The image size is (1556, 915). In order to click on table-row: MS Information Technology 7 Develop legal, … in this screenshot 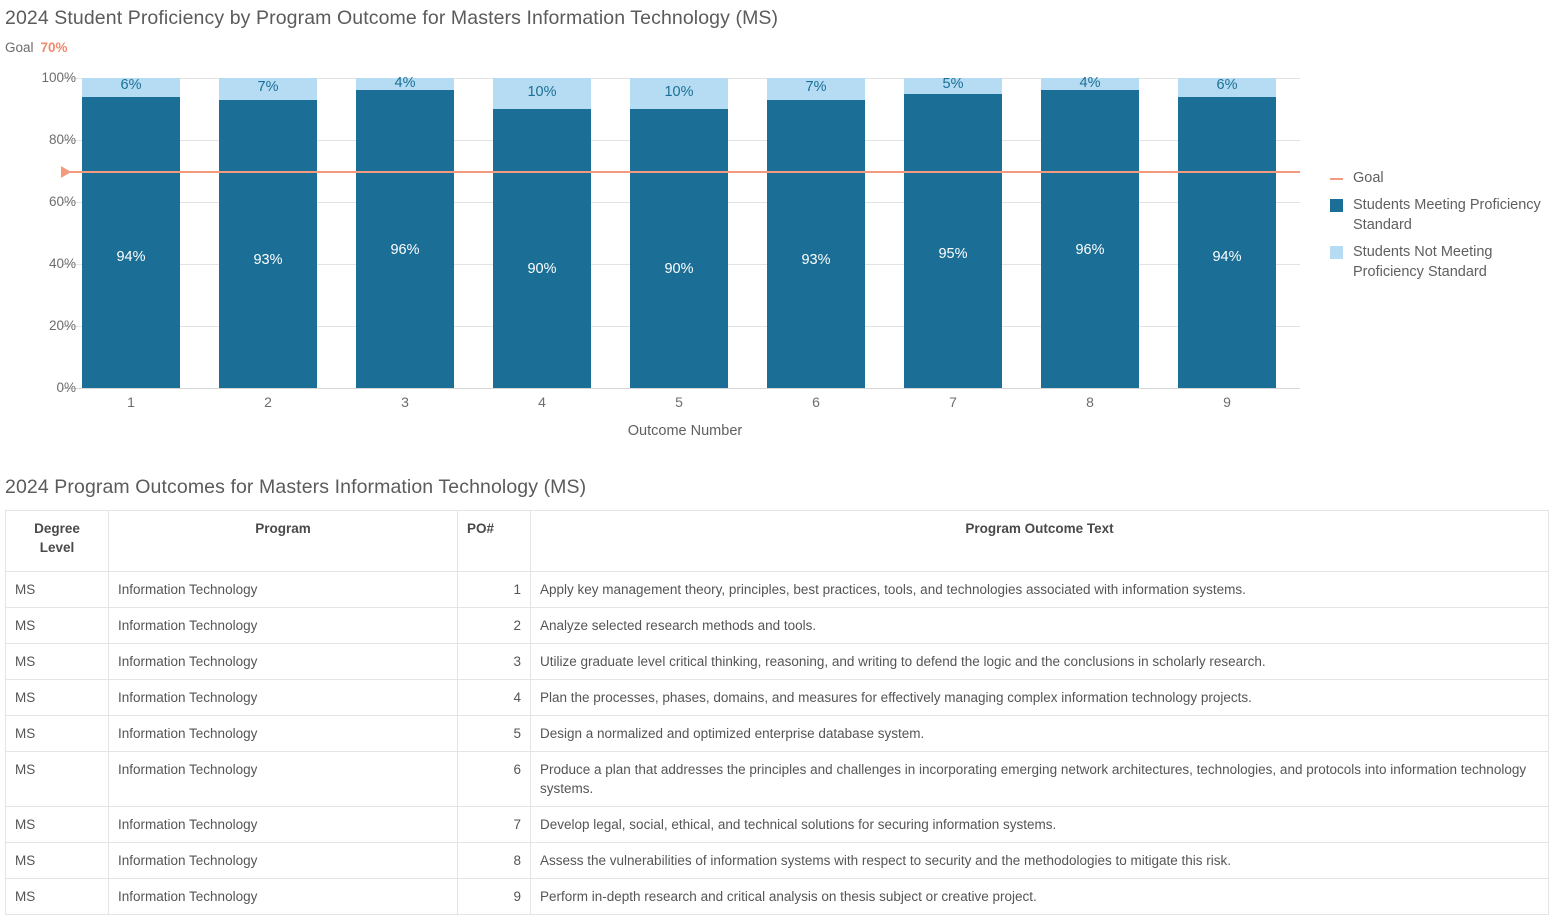, I will do `click(777, 824)`.